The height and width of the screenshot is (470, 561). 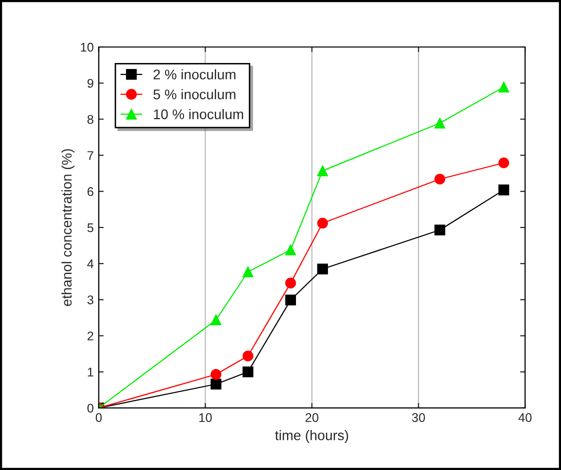 What do you see at coordinates (90, 227) in the screenshot?
I see `y-tick-label: 5` at bounding box center [90, 227].